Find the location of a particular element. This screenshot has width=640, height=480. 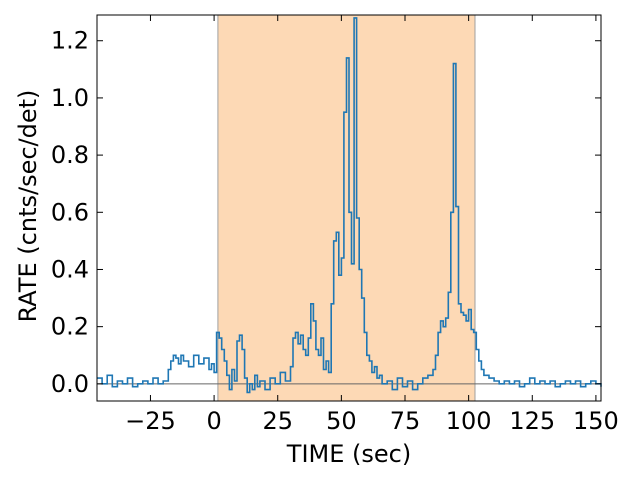

y-tick-label: 0.4 is located at coordinates (70, 269).